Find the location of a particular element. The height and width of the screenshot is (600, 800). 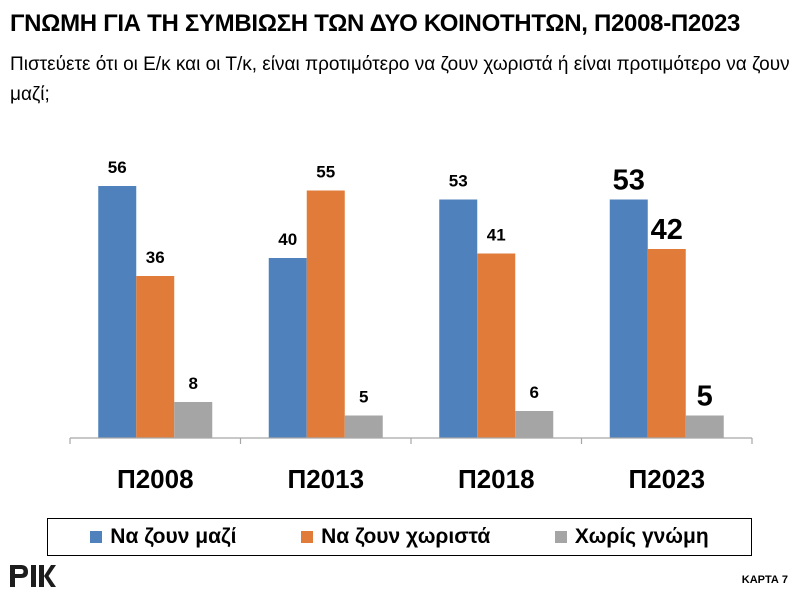

x-tick-label: Π2008 is located at coordinates (155, 479).